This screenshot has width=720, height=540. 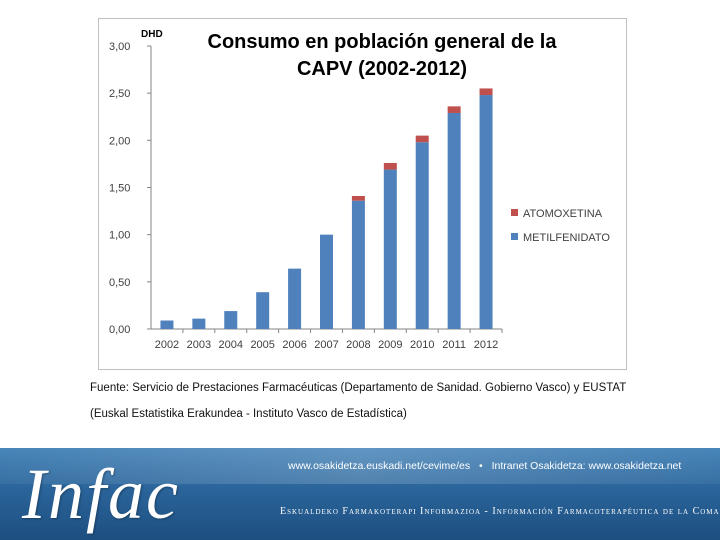 I want to click on bar-metilfenidato-2010, so click(x=422, y=235).